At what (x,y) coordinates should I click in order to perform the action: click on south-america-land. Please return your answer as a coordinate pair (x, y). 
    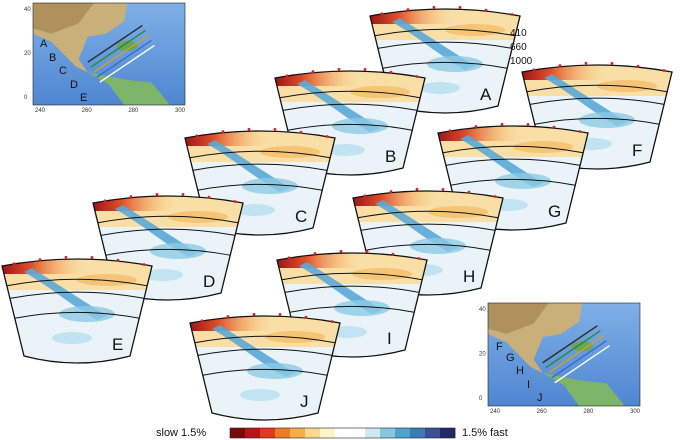
    Looking at the image, I should click on (128, 88).